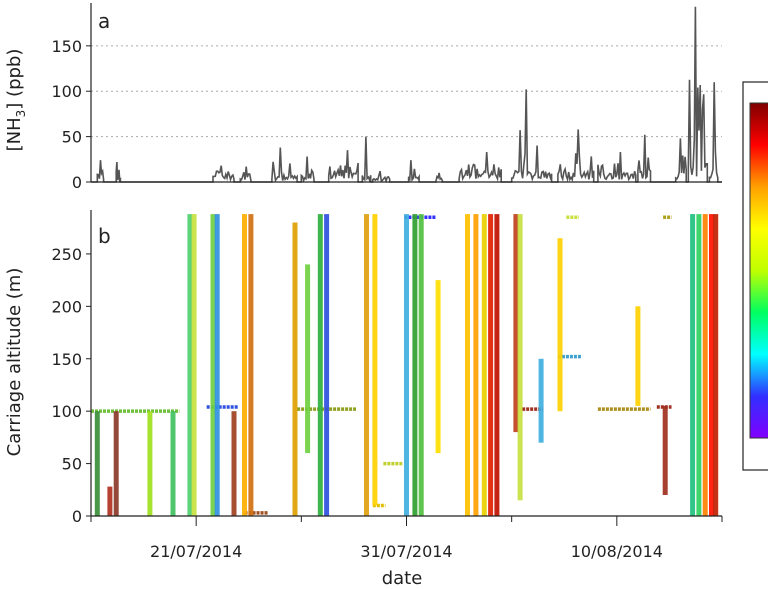 The height and width of the screenshot is (589, 768). What do you see at coordinates (617, 551) in the screenshot?
I see `panel-b-x-tick-label: 10/08/2014` at bounding box center [617, 551].